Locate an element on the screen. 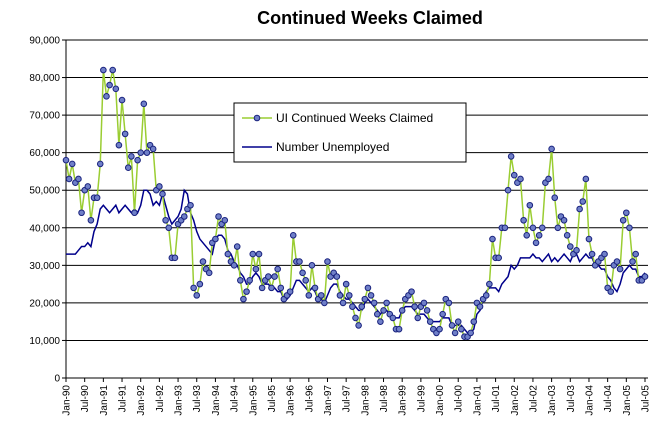 The image size is (652, 421). x-tick-label: Jul-94 is located at coordinates (235, 399).